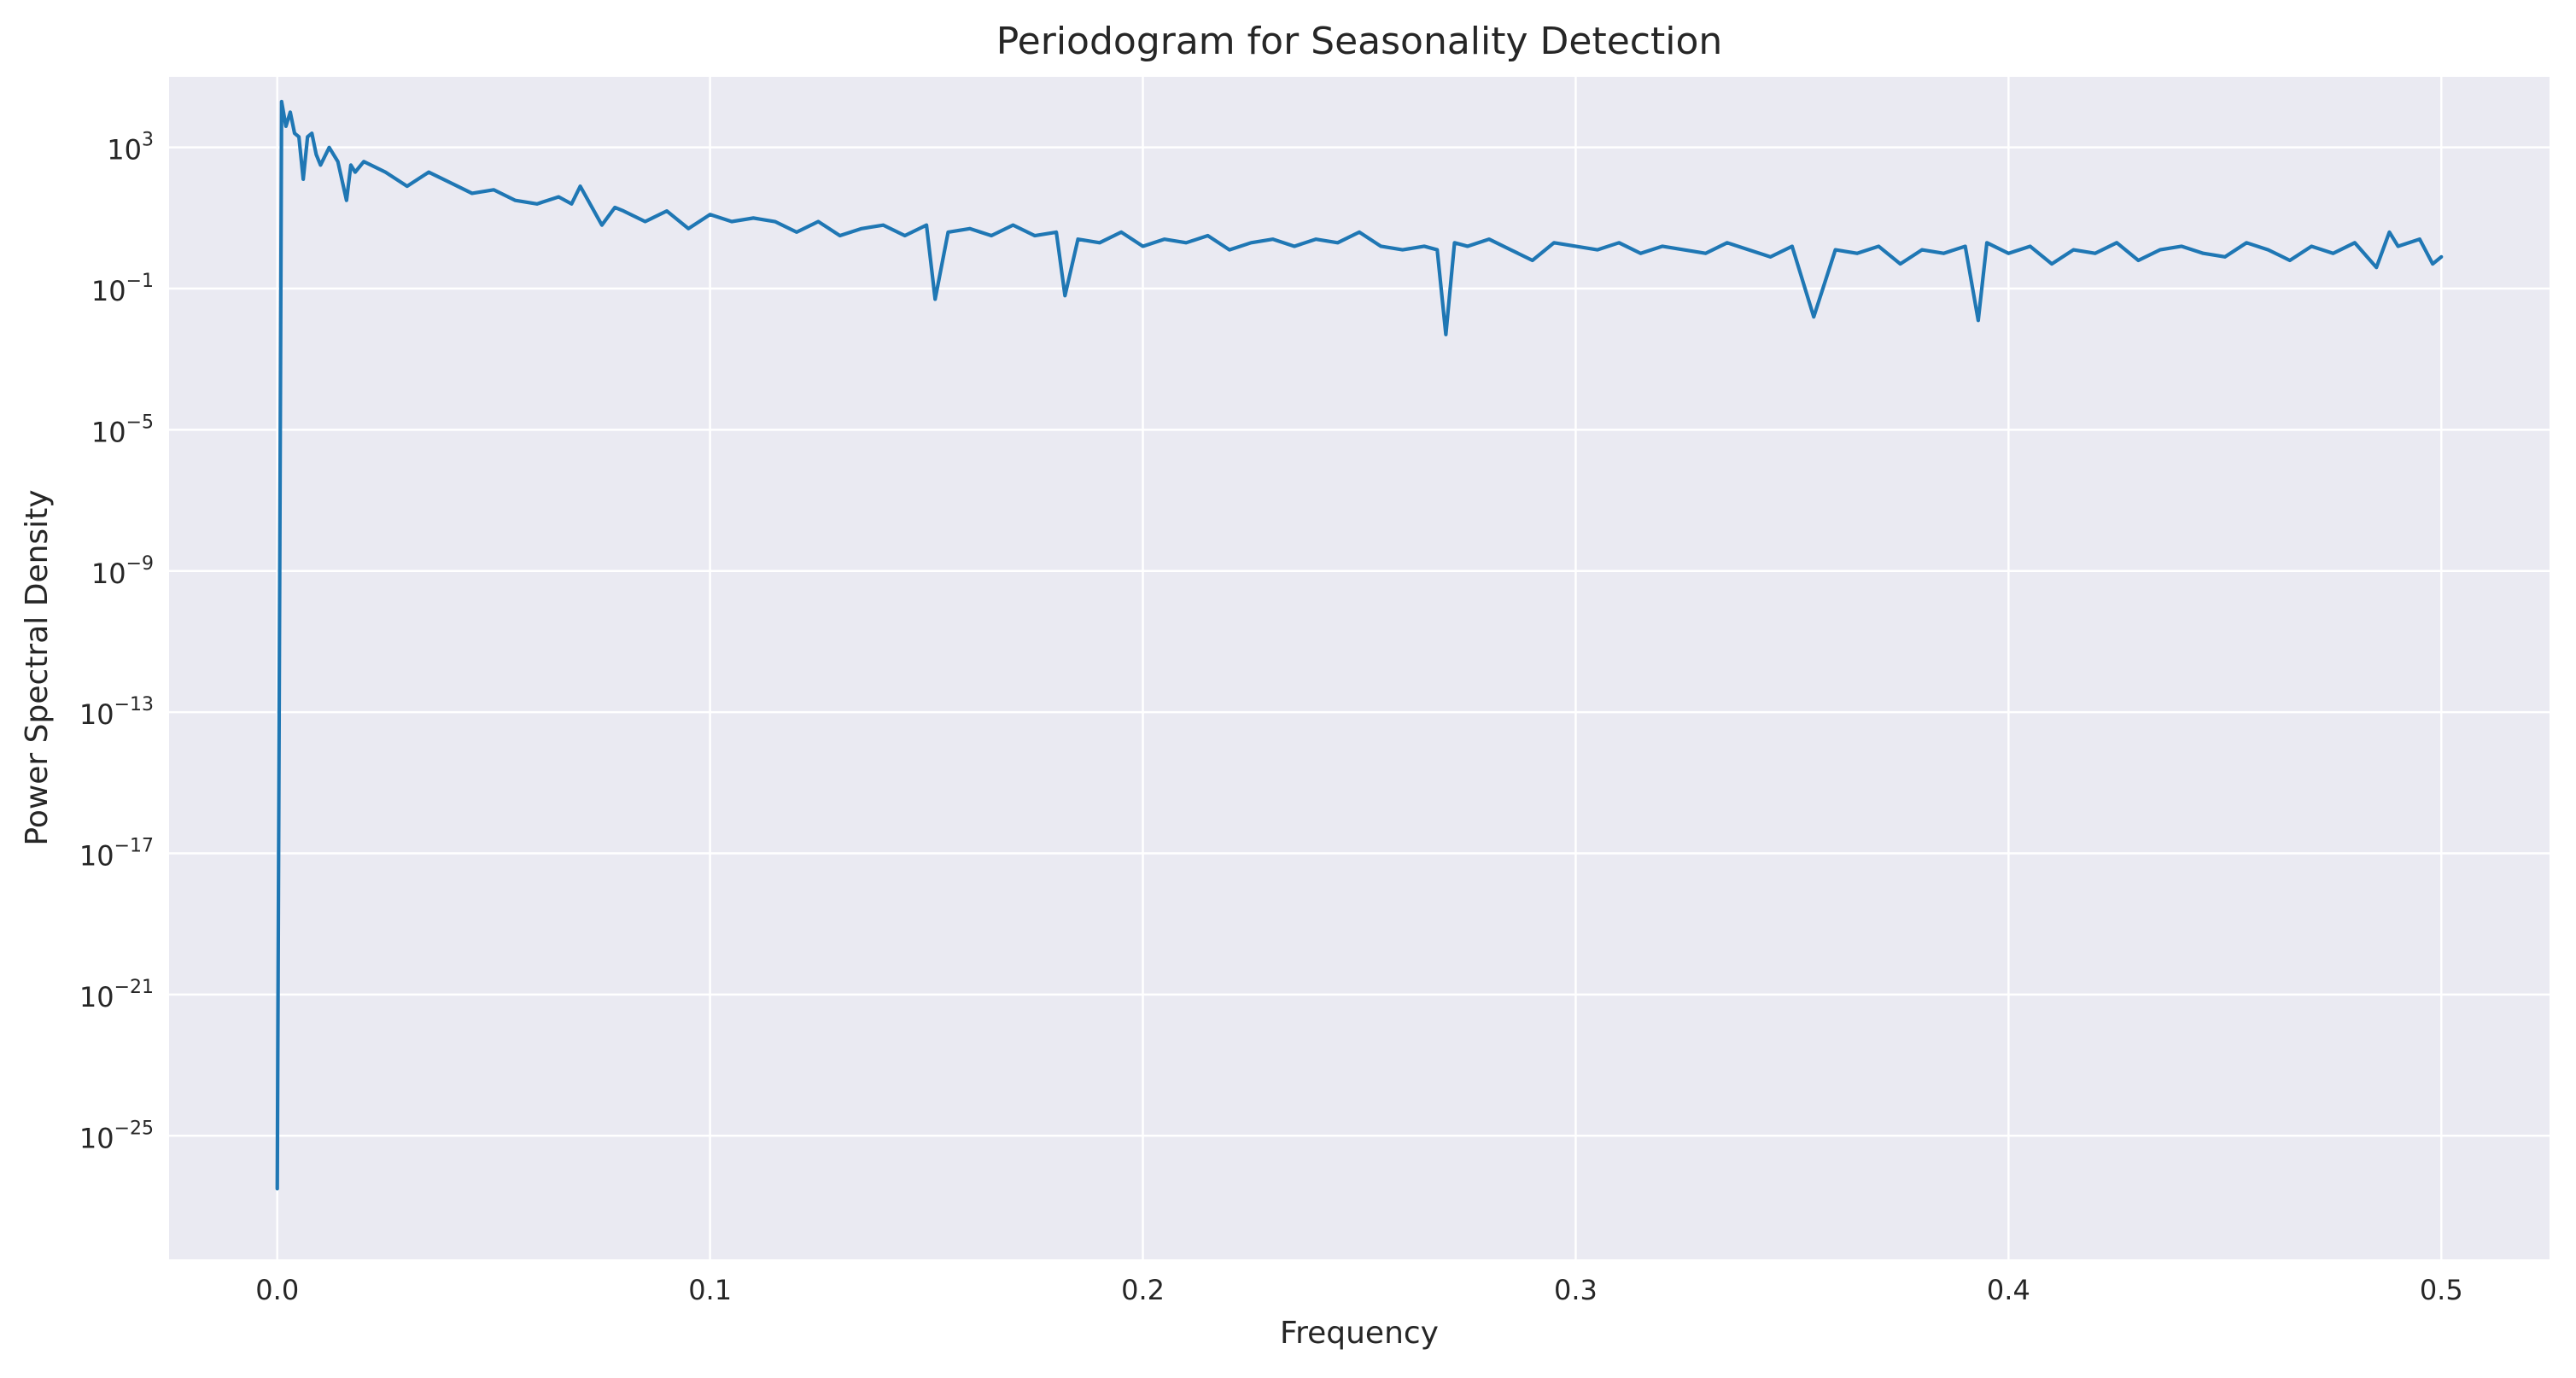 The image size is (2576, 1378). What do you see at coordinates (122, 430) in the screenshot?
I see `y-tick-label: 10⁻⁵` at bounding box center [122, 430].